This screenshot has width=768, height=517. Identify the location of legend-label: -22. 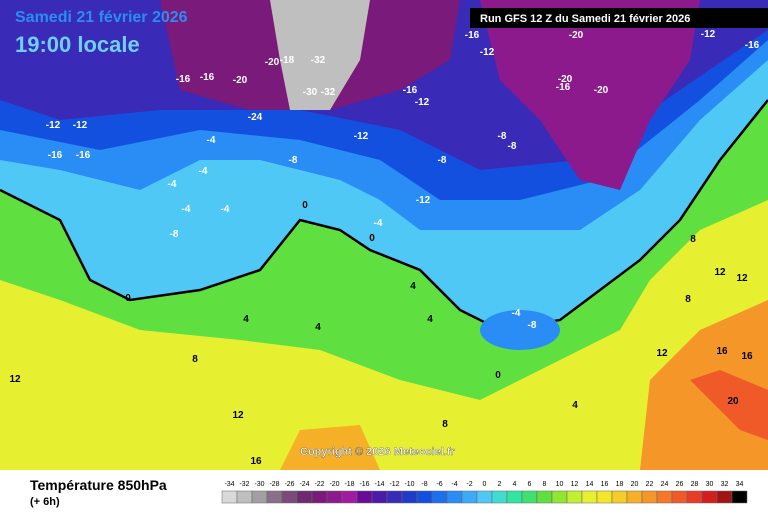
(319, 484).